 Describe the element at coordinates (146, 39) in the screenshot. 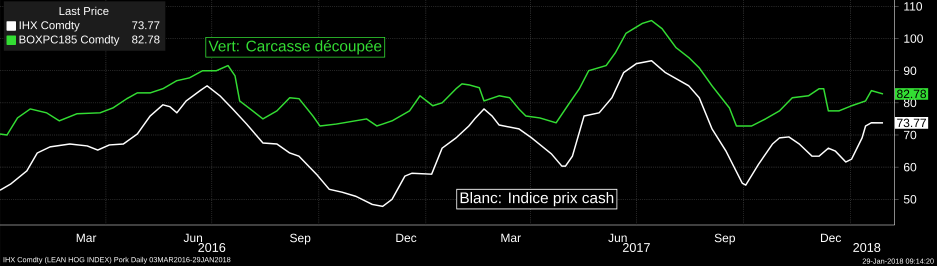

I see `text: 82.78` at that location.